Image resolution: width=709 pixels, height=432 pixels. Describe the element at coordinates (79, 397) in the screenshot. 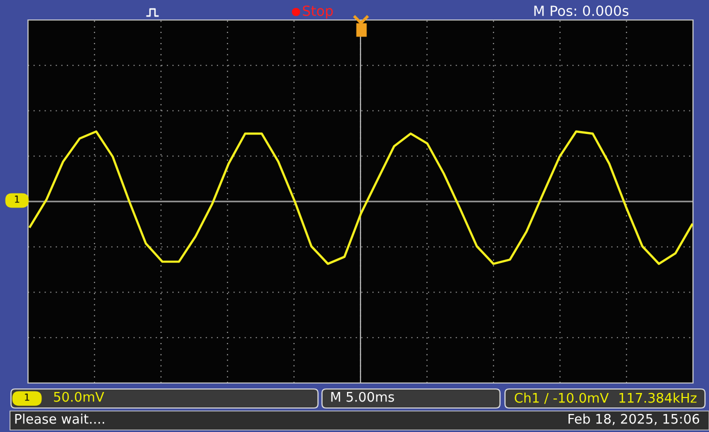

I see `text: 50.0mV` at that location.